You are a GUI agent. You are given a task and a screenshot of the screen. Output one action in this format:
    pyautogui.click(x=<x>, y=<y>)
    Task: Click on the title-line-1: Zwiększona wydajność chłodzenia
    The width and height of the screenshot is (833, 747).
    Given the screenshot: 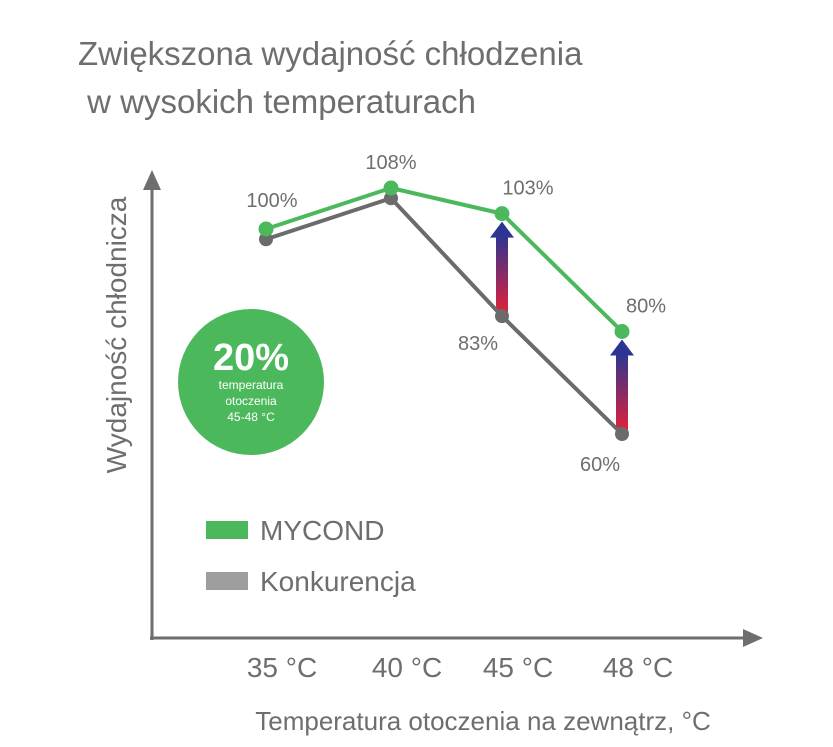 What is the action you would take?
    pyautogui.click(x=330, y=53)
    